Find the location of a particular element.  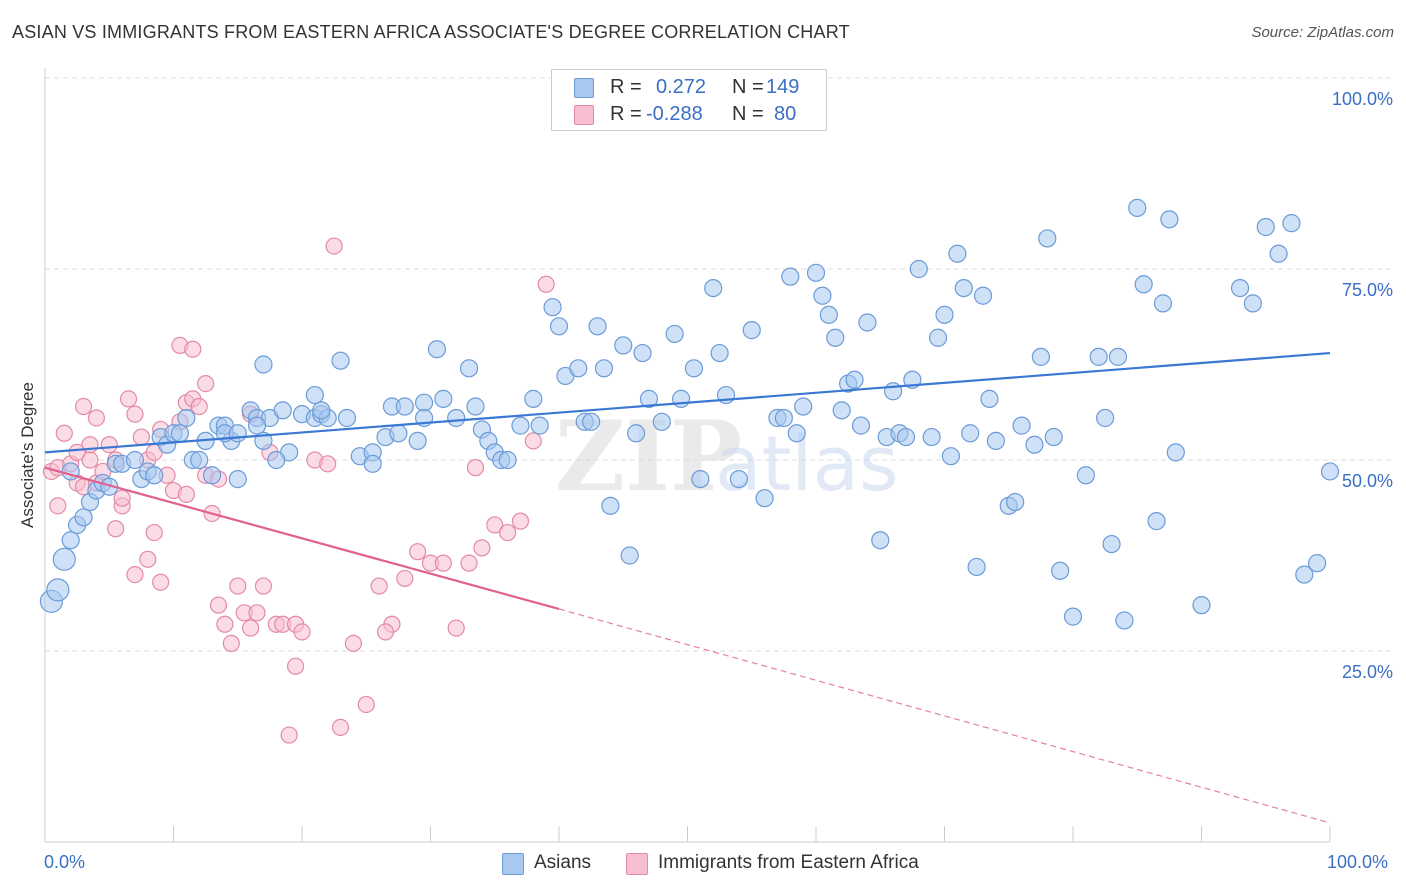

trend-line-immigrants is located at coordinates (302, 538).